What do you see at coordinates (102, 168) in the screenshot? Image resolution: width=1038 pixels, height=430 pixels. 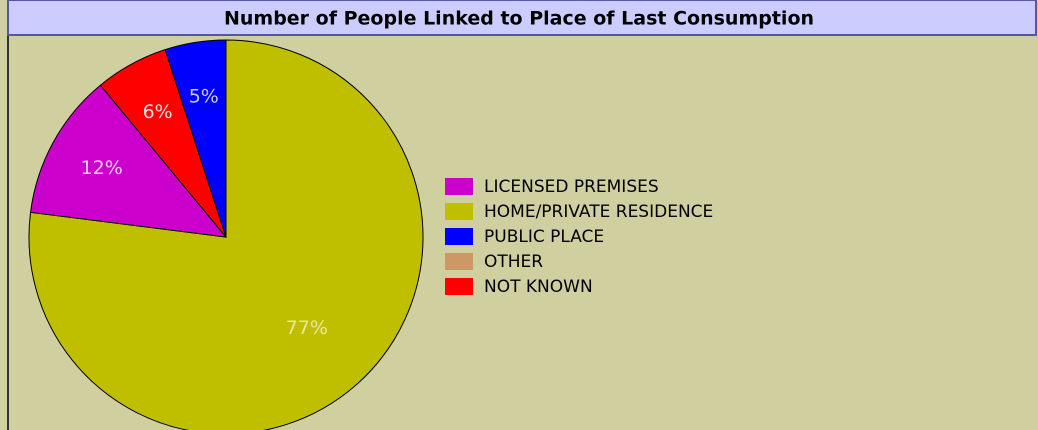 I see `slice-label: 12%` at bounding box center [102, 168].